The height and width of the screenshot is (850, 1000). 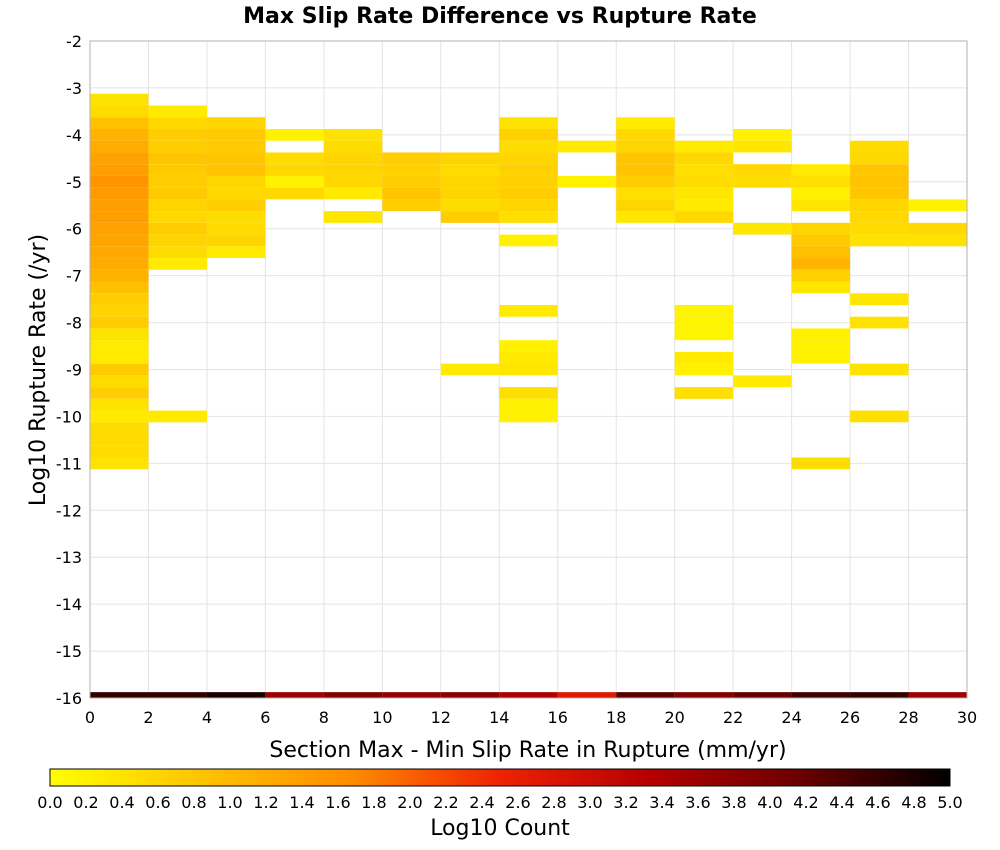 I want to click on x-tick-label: 24, so click(x=791, y=717).